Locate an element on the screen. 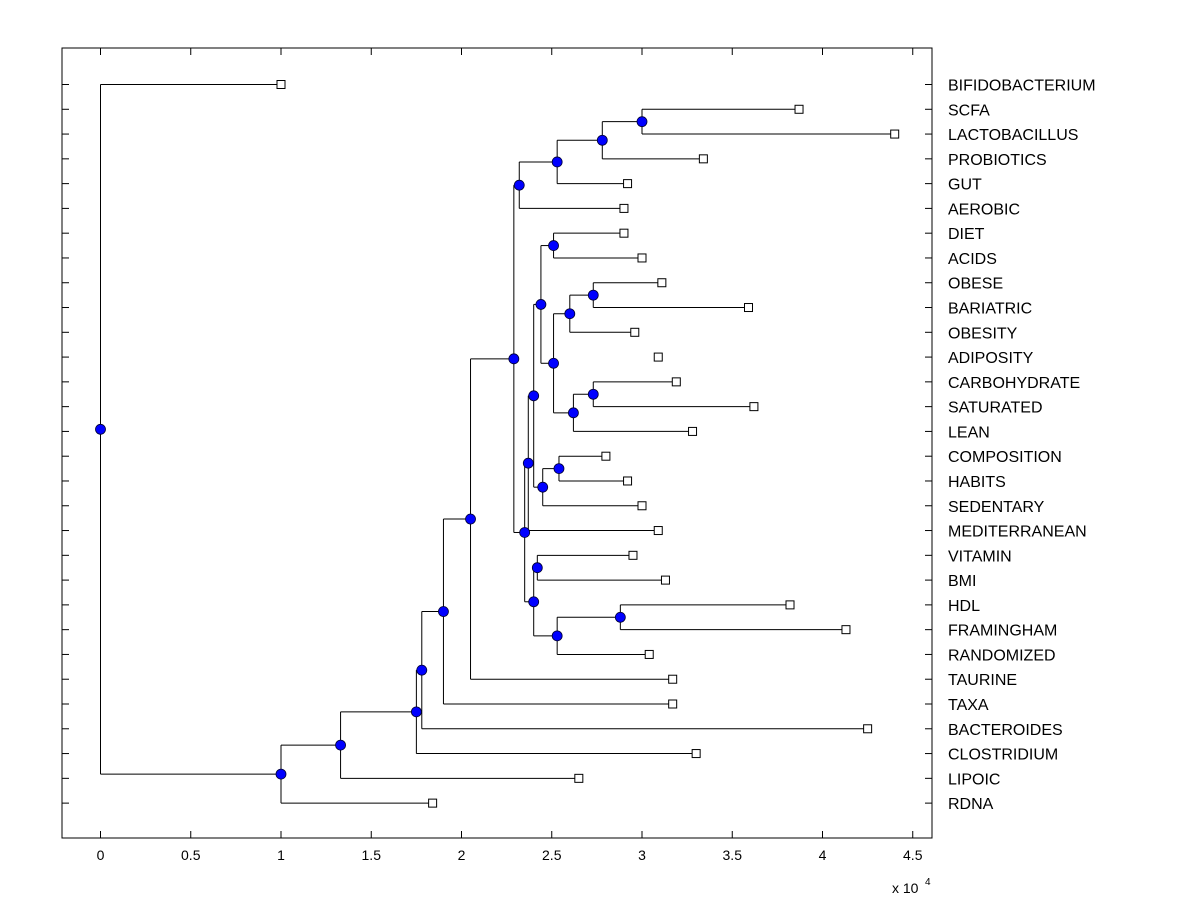  leaf-label: LEAN is located at coordinates (969, 432).